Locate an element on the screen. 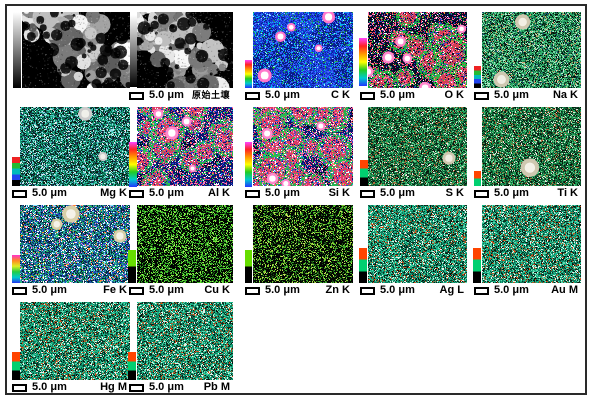  element-label: Fe K is located at coordinates (115, 290).